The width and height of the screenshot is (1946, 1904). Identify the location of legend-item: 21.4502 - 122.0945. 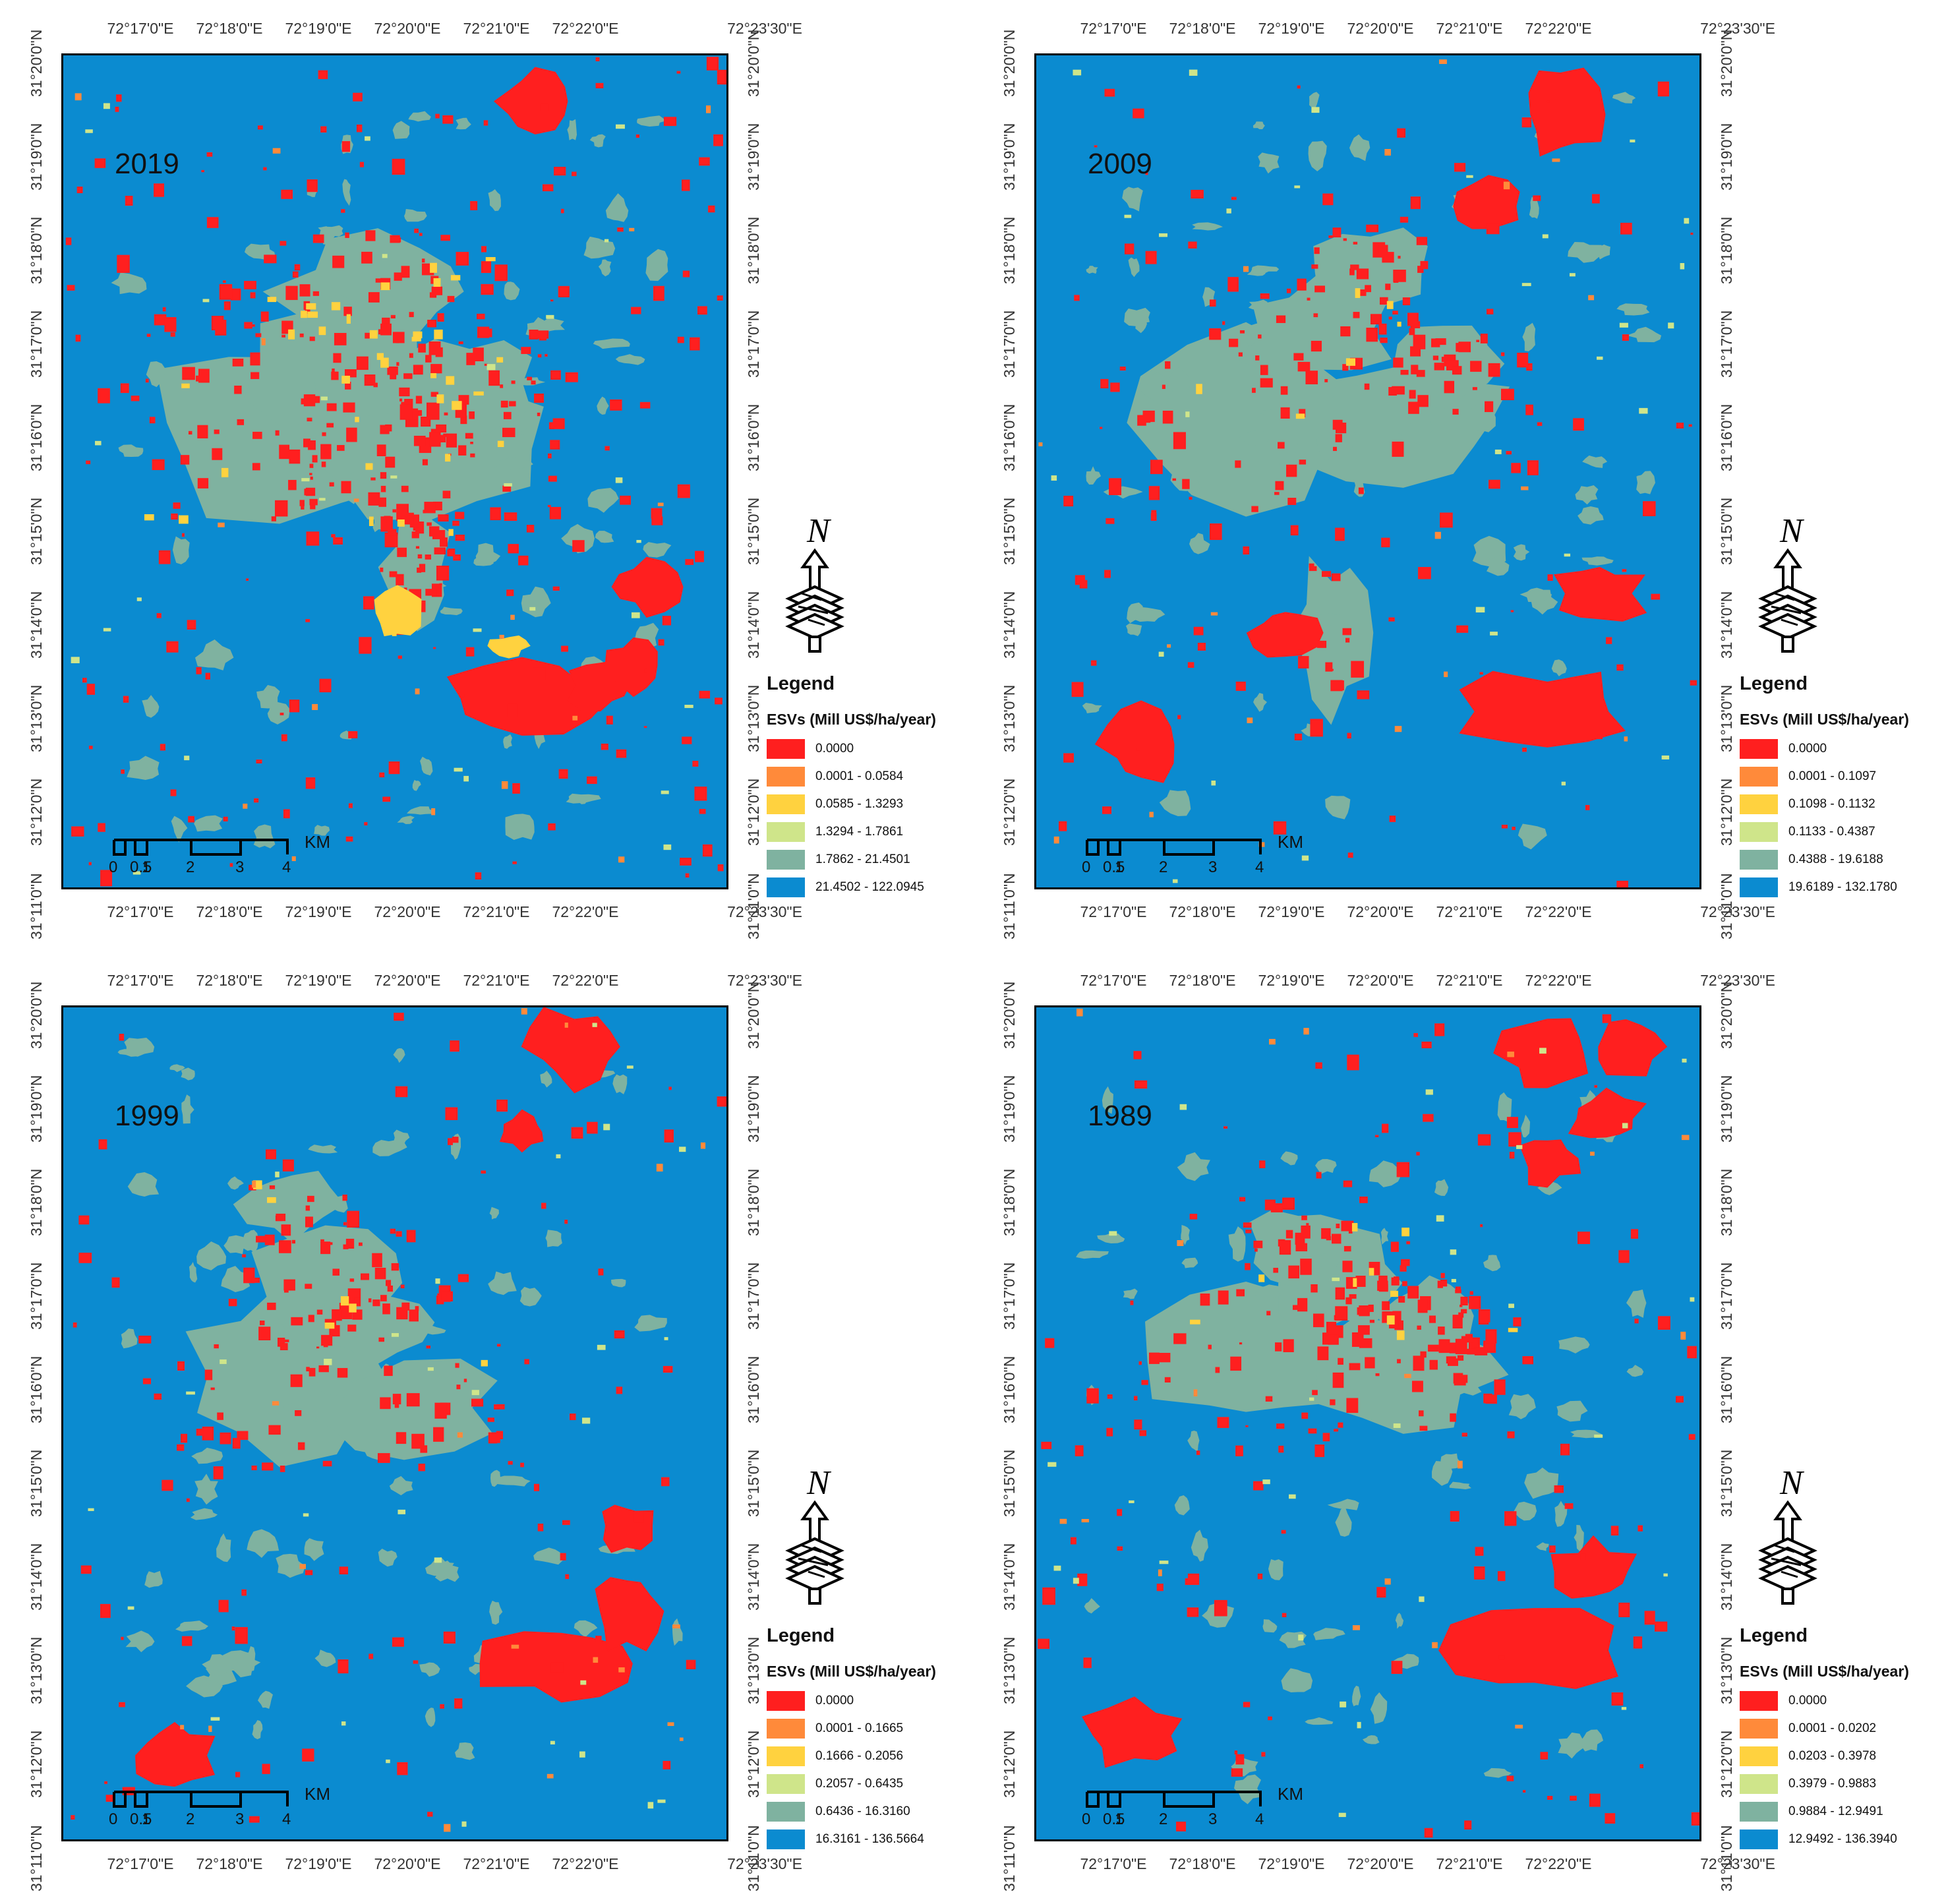
(852, 887).